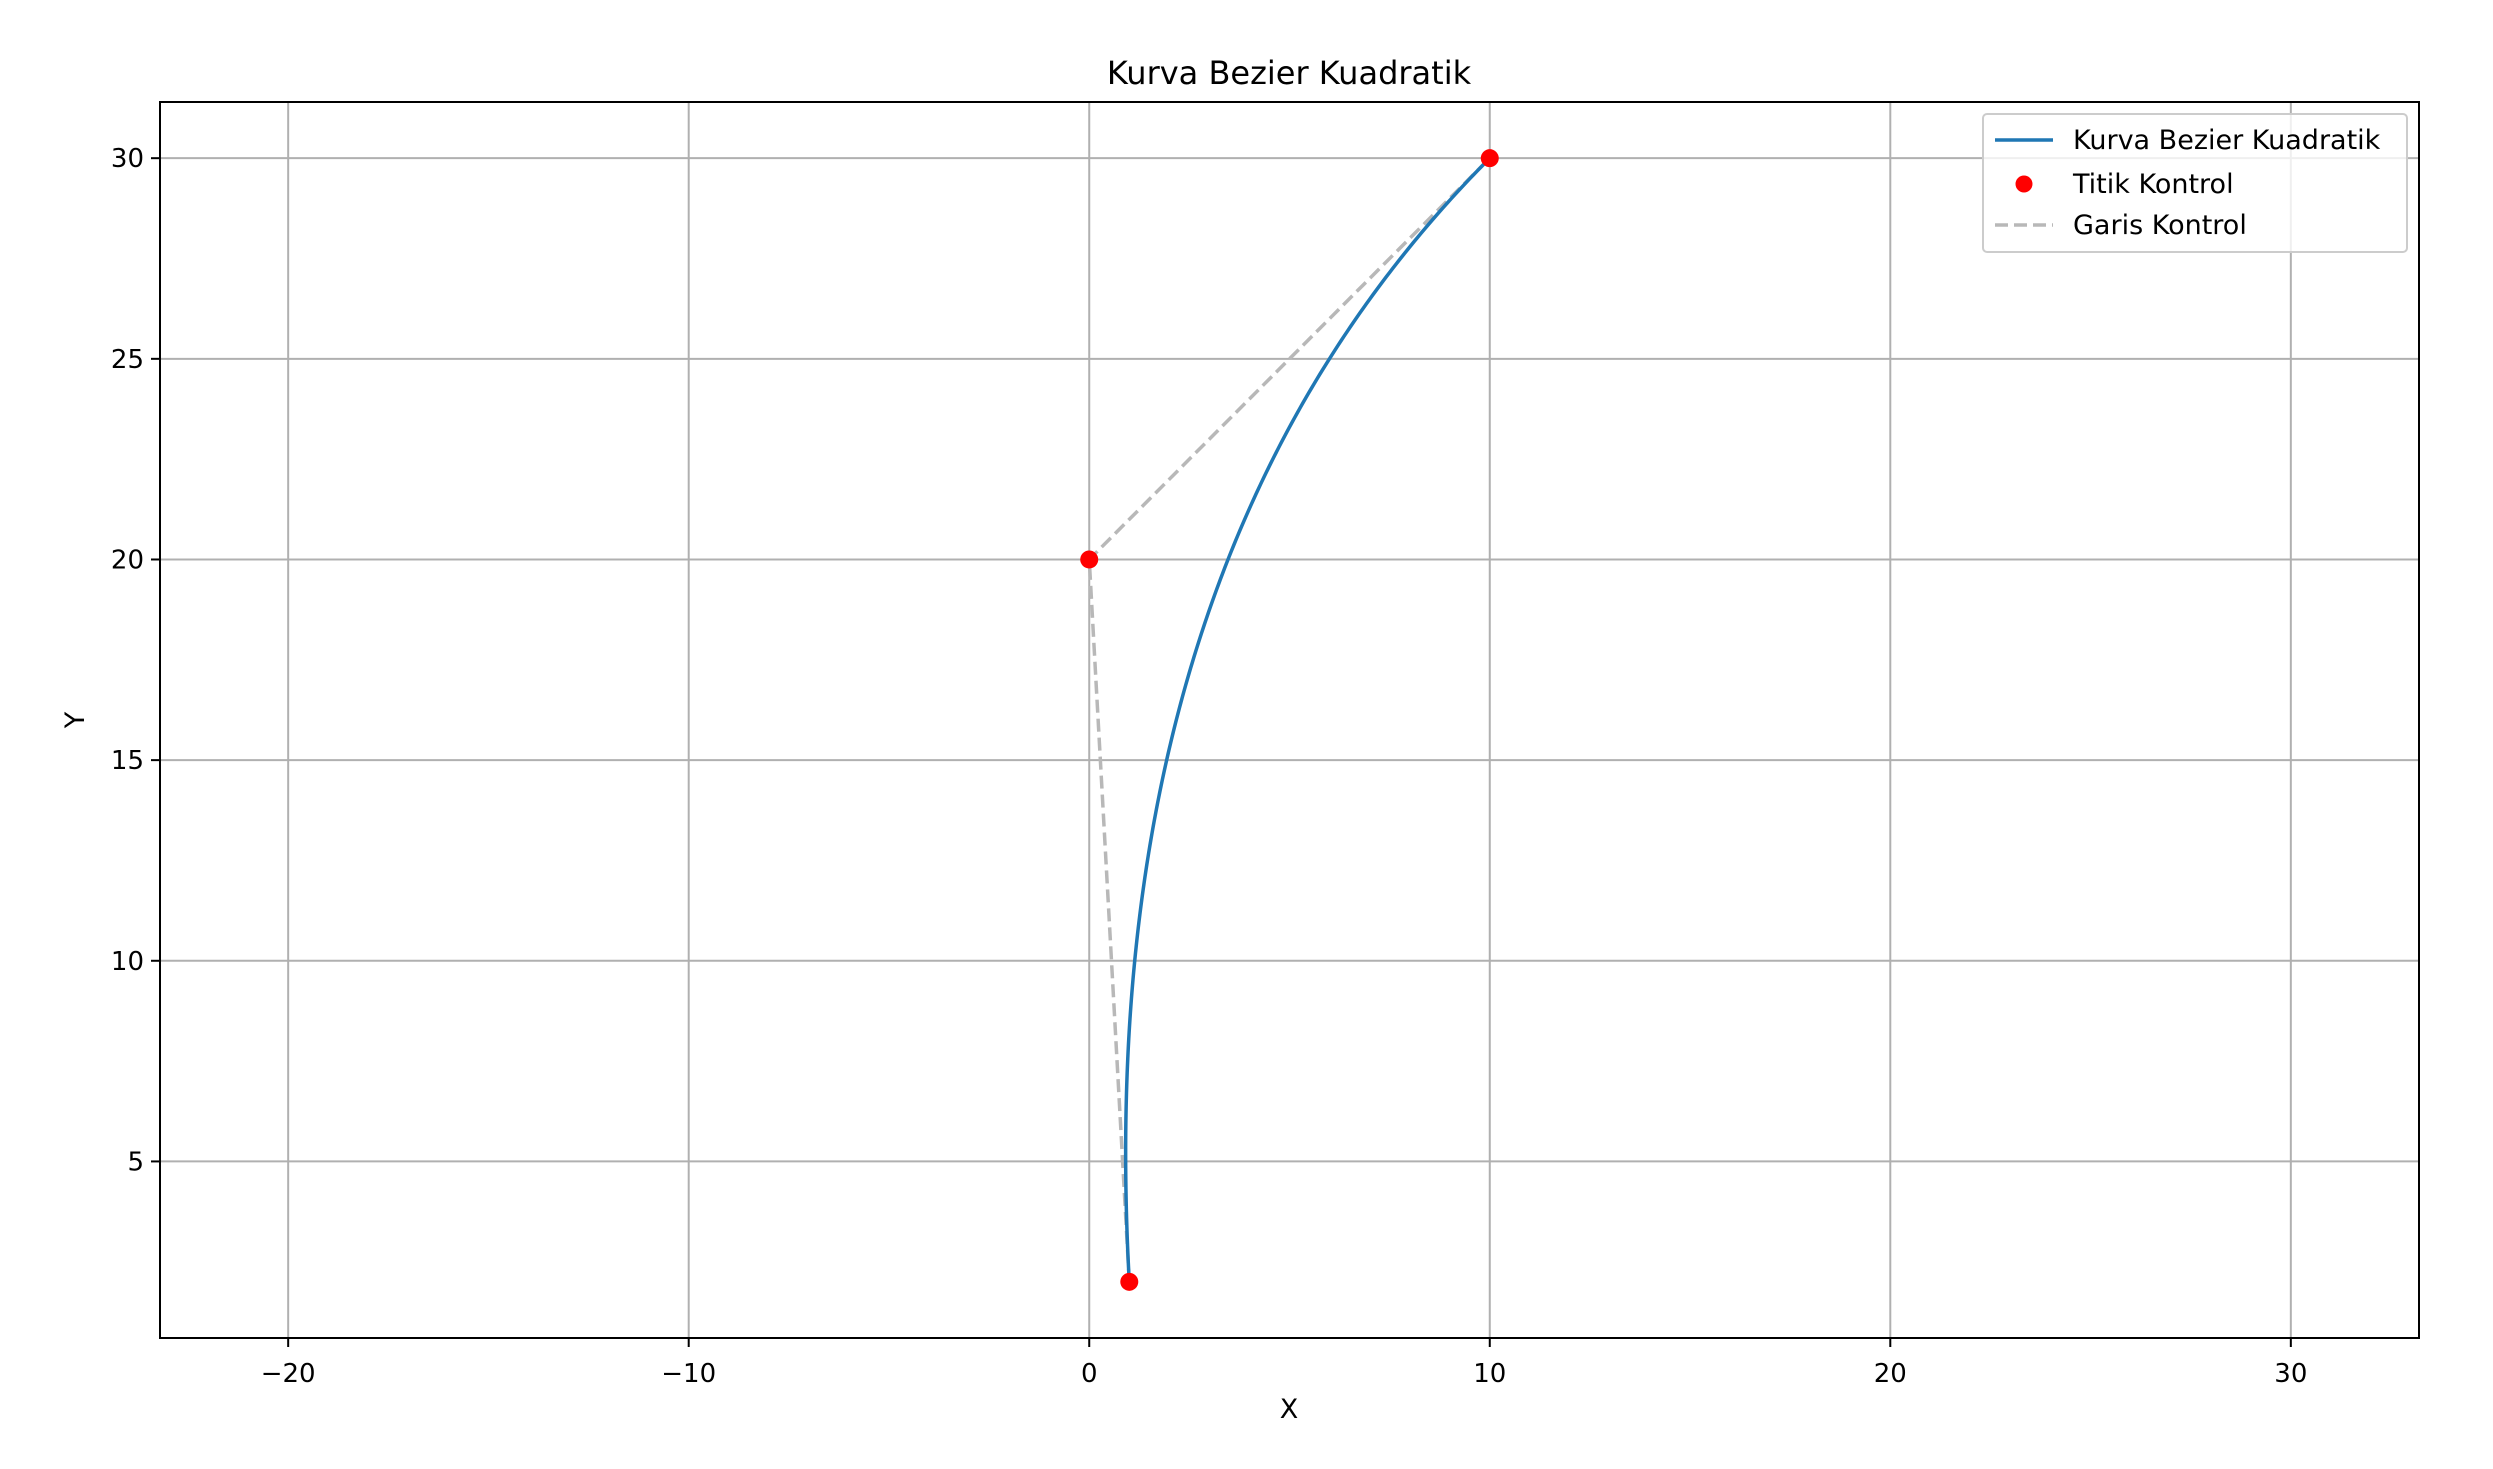  What do you see at coordinates (127, 159) in the screenshot?
I see `y-tick-label: 30` at bounding box center [127, 159].